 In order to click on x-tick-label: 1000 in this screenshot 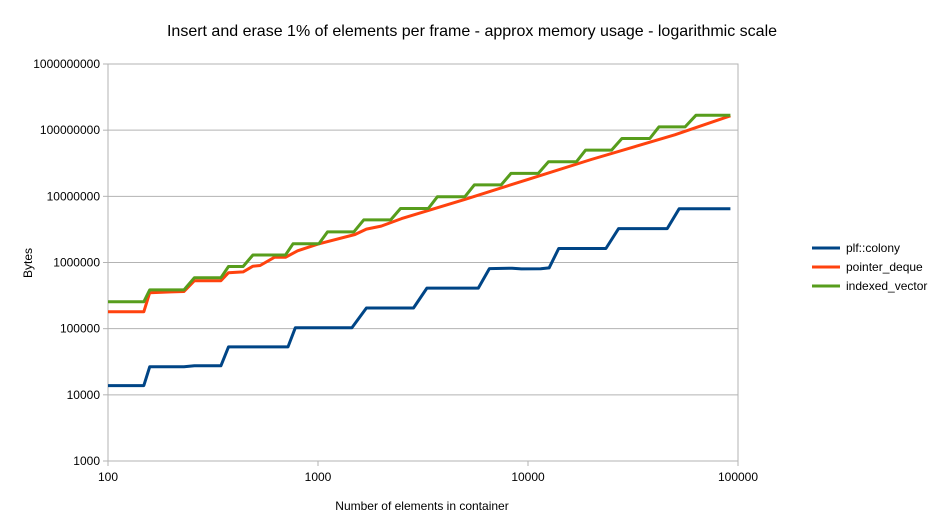, I will do `click(318, 477)`.